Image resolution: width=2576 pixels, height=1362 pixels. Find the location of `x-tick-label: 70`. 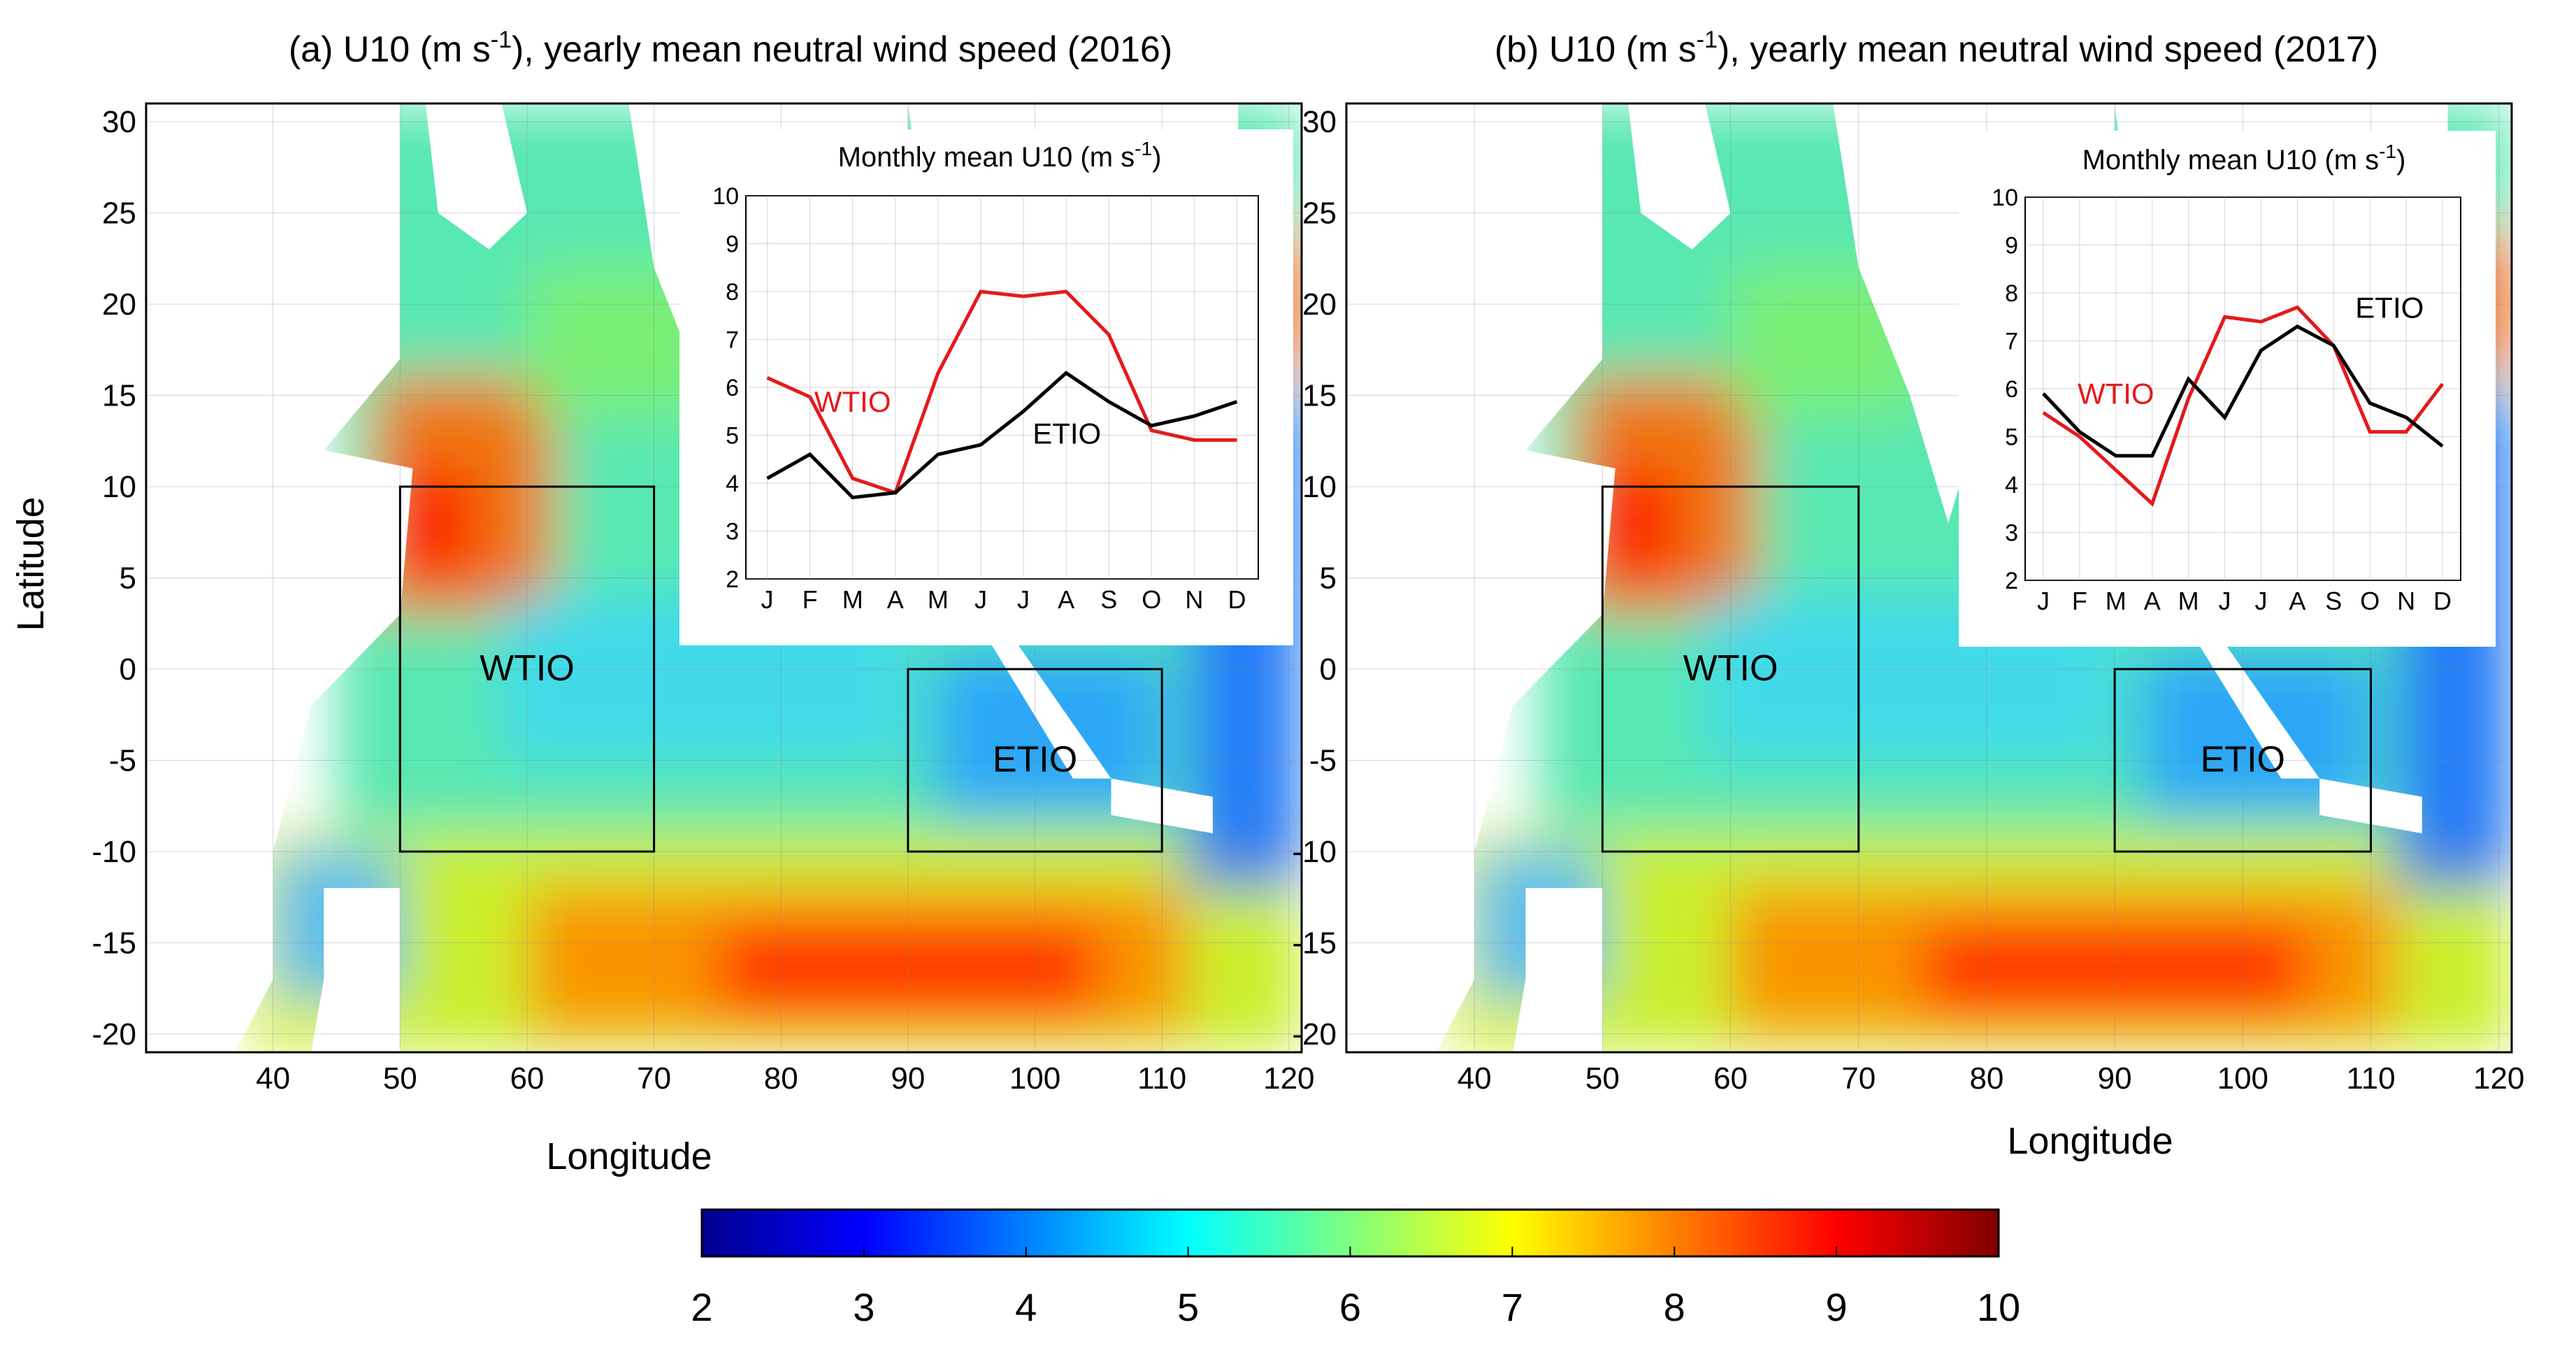

x-tick-label: 70 is located at coordinates (1858, 1078).